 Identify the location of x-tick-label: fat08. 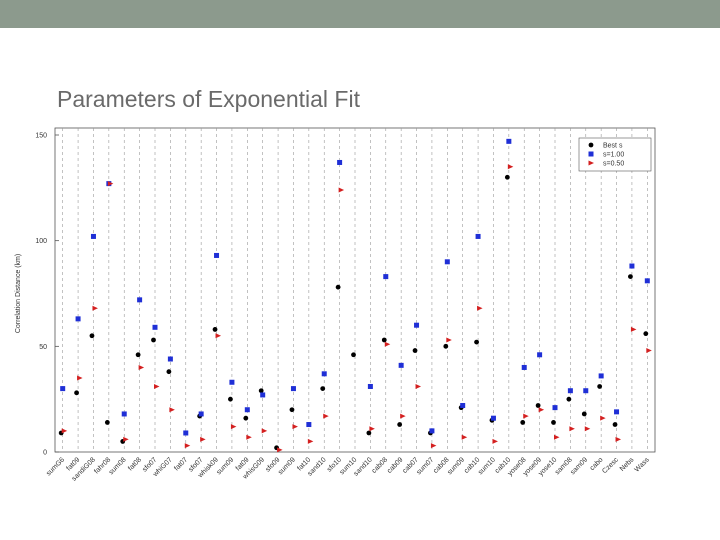
(135, 464).